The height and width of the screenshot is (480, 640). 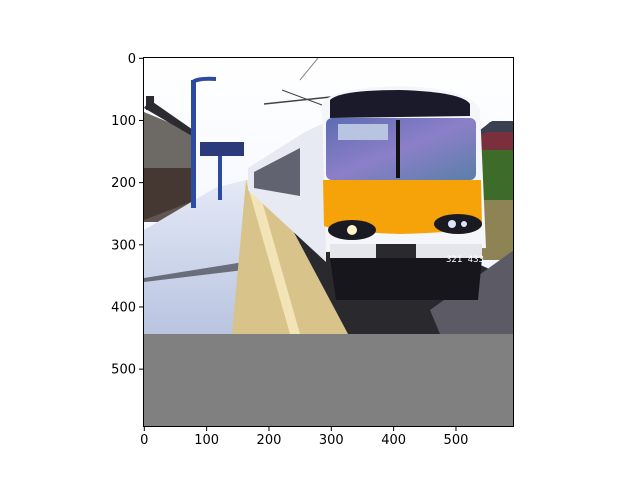 I want to click on x-tick-label: 200, so click(x=269, y=440).